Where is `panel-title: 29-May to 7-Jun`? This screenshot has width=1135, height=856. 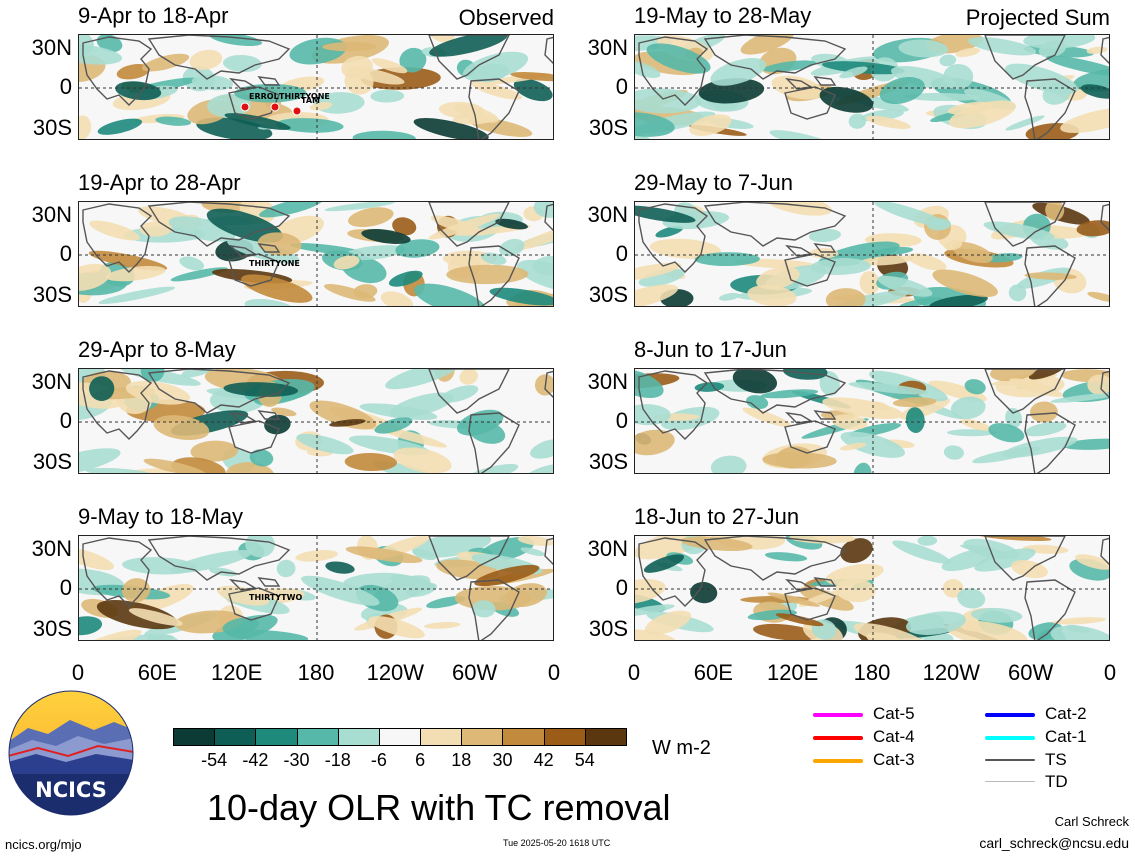
panel-title: 29-May to 7-Jun is located at coordinates (713, 182).